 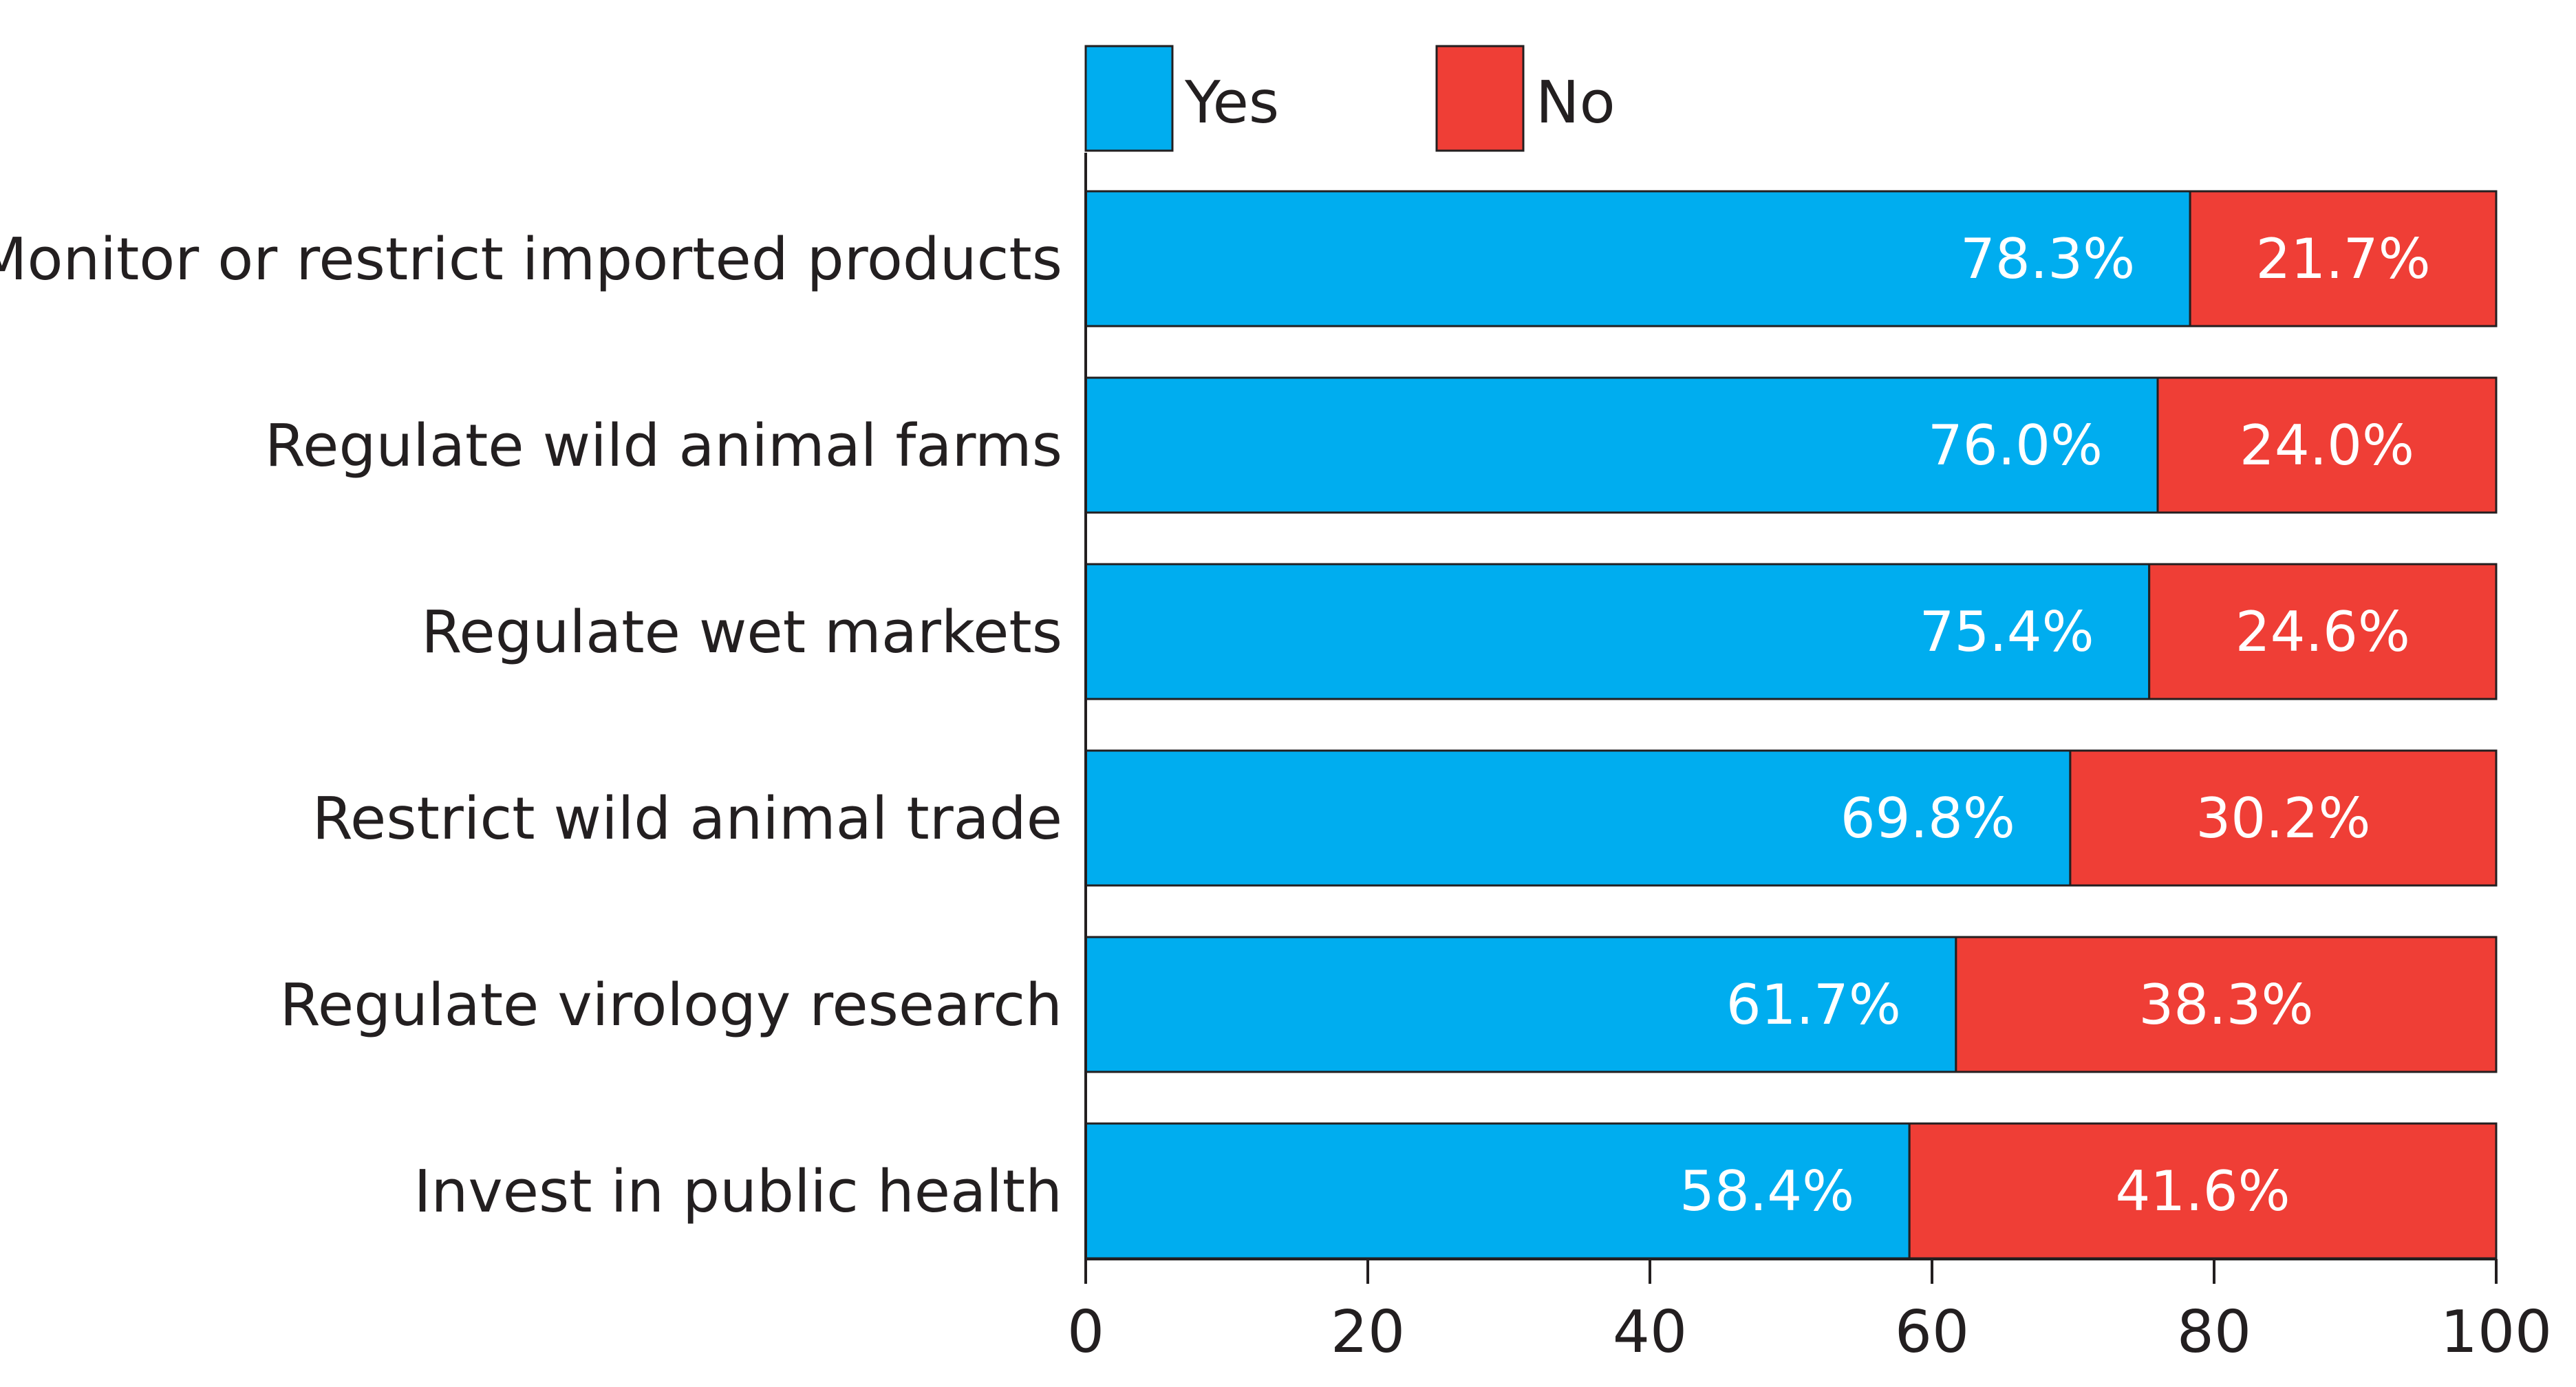 I want to click on bar-label-yes-4: 61.7%, so click(x=1813, y=1005).